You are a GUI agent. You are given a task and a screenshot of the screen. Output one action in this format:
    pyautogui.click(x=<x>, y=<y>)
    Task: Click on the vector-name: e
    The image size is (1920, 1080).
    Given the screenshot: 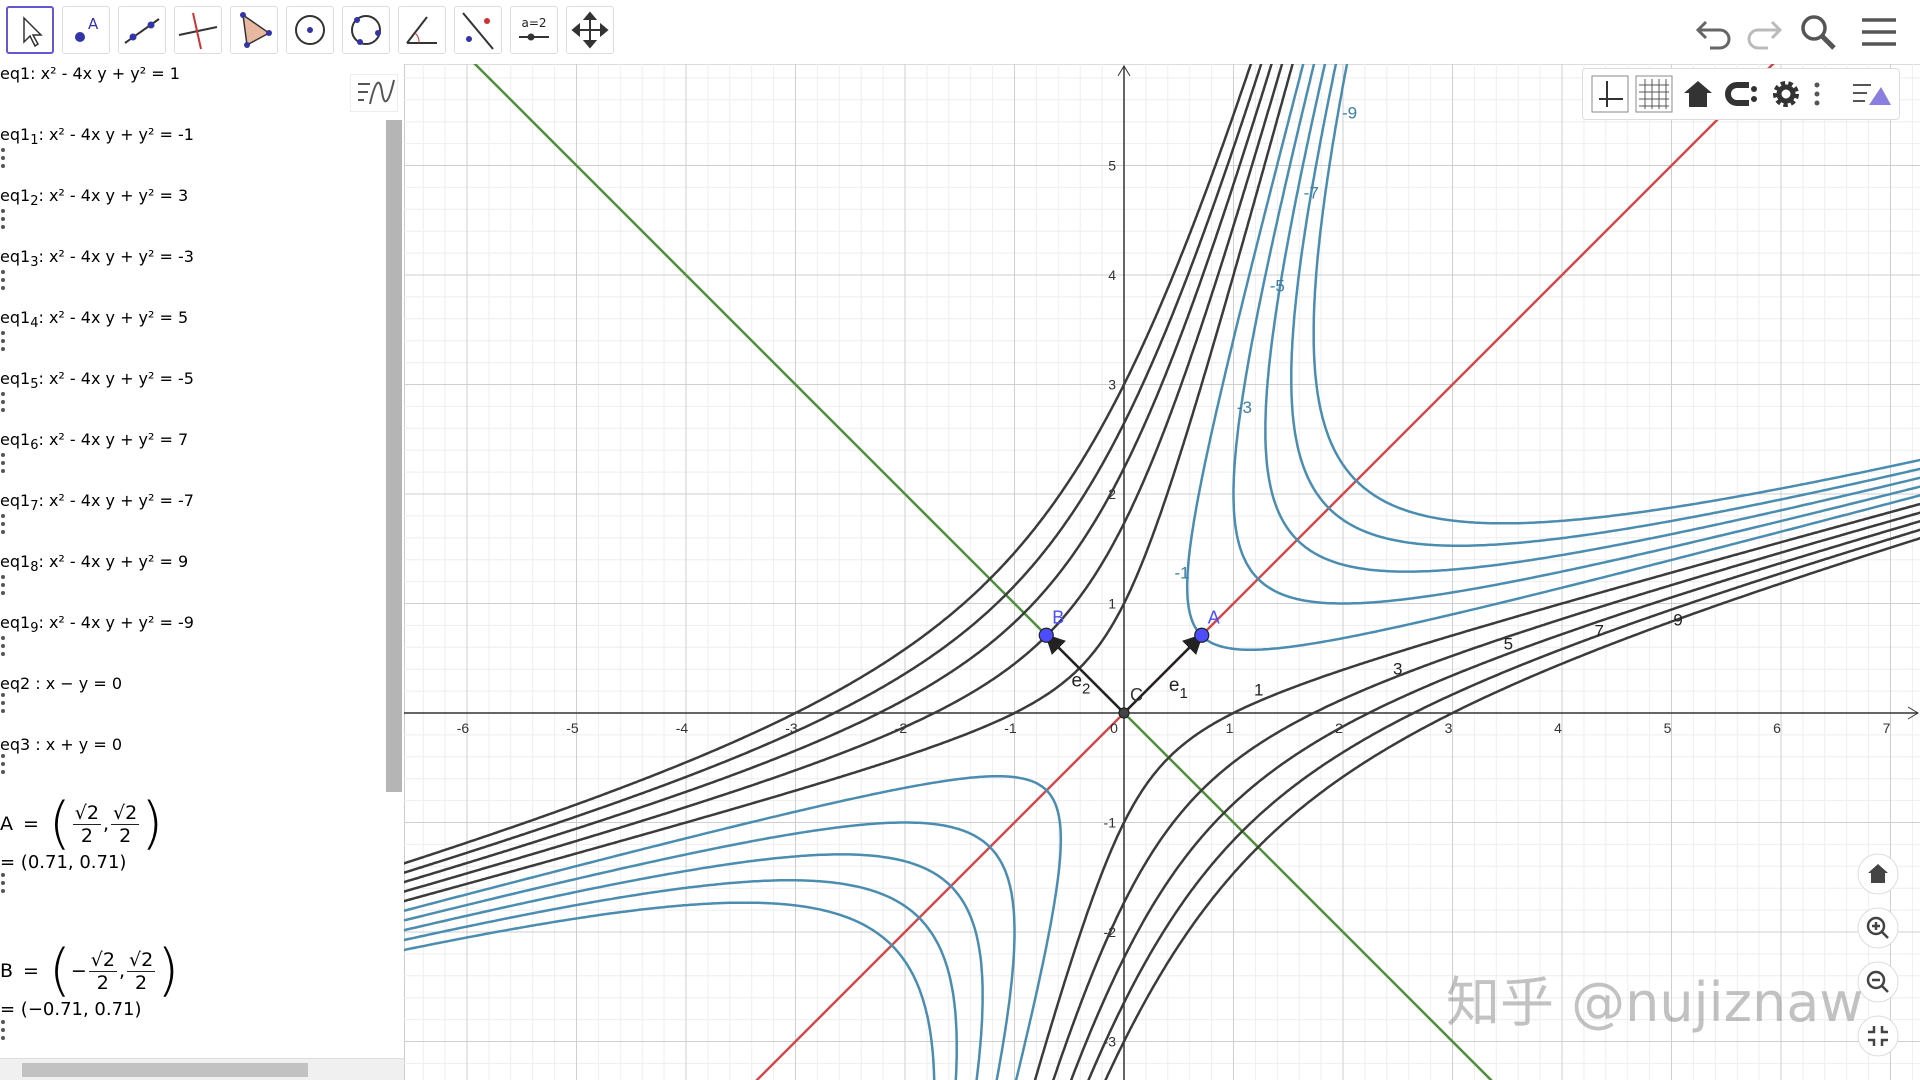 What is the action you would take?
    pyautogui.click(x=1174, y=685)
    